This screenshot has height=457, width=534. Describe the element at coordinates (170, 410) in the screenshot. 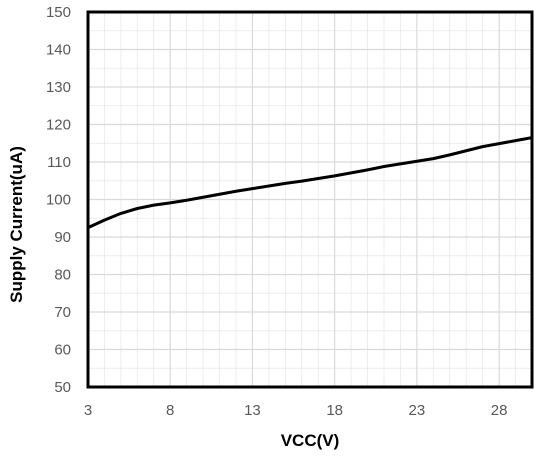

I see `x-tick-label: 8` at that location.